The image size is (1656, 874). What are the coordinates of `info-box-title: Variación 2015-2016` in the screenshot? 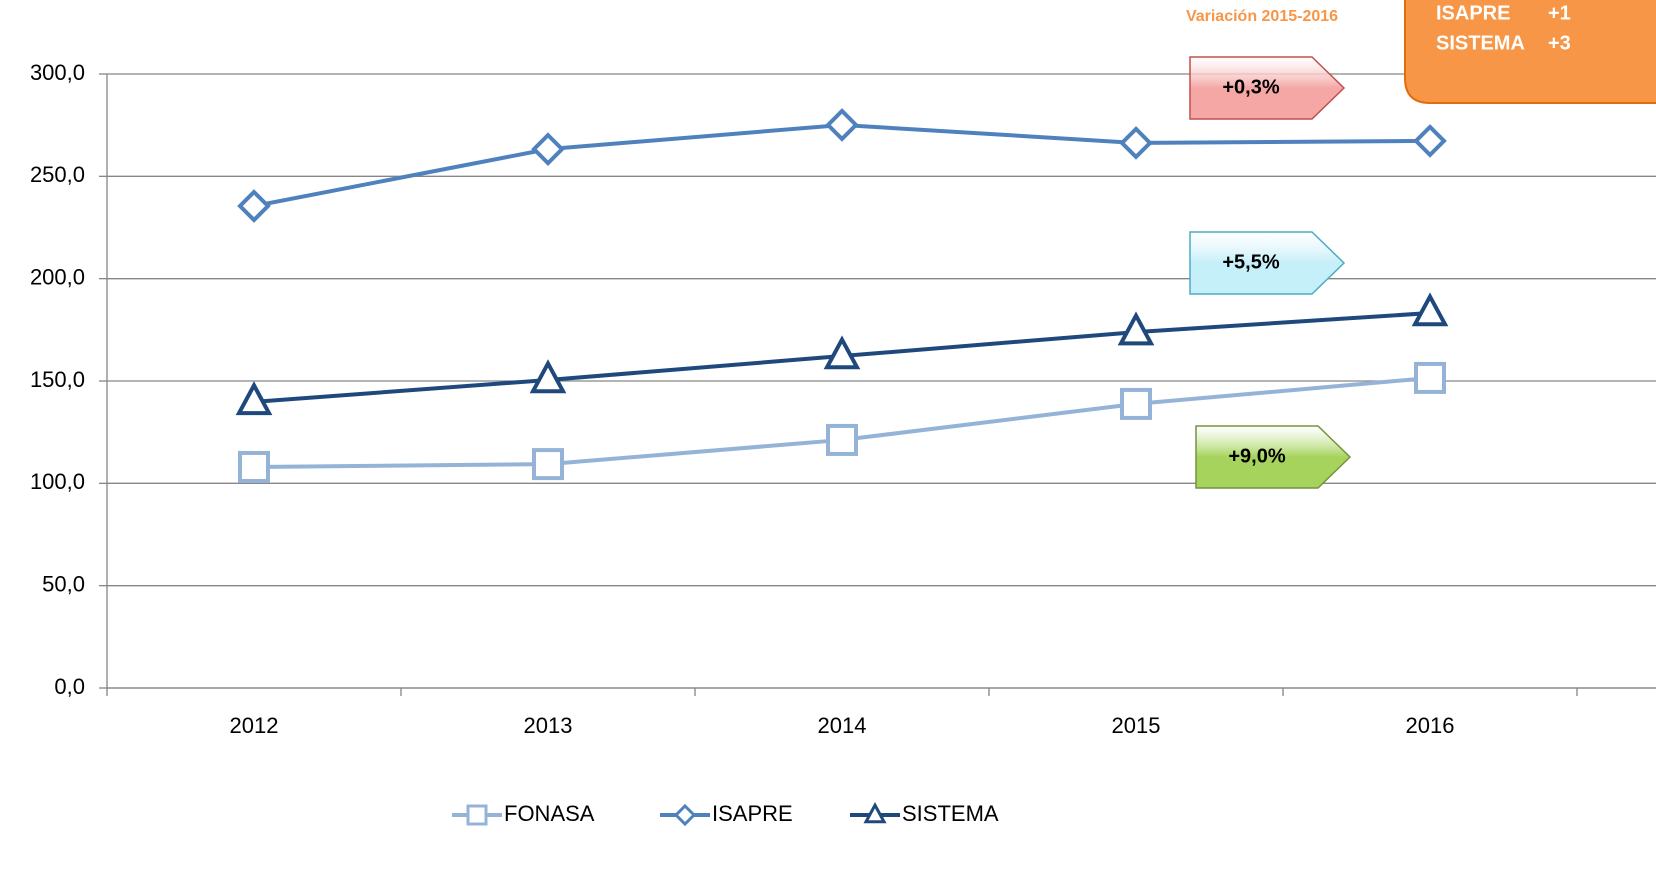 It's located at (1262, 16).